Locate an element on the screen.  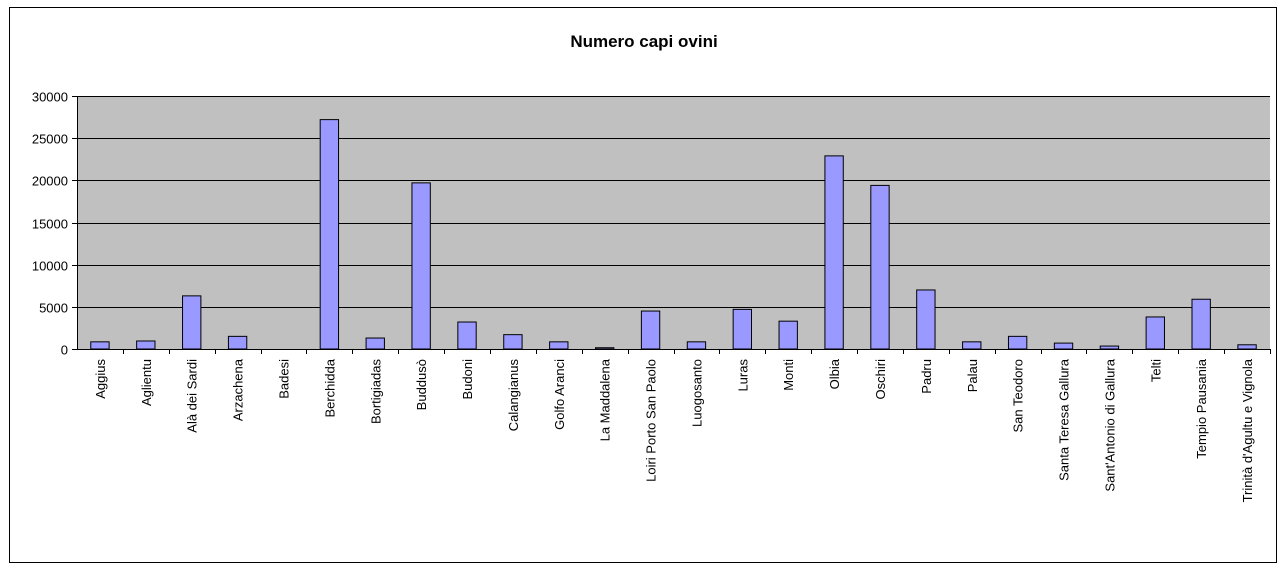
x-tick-label: Calangianus is located at coordinates (513, 395).